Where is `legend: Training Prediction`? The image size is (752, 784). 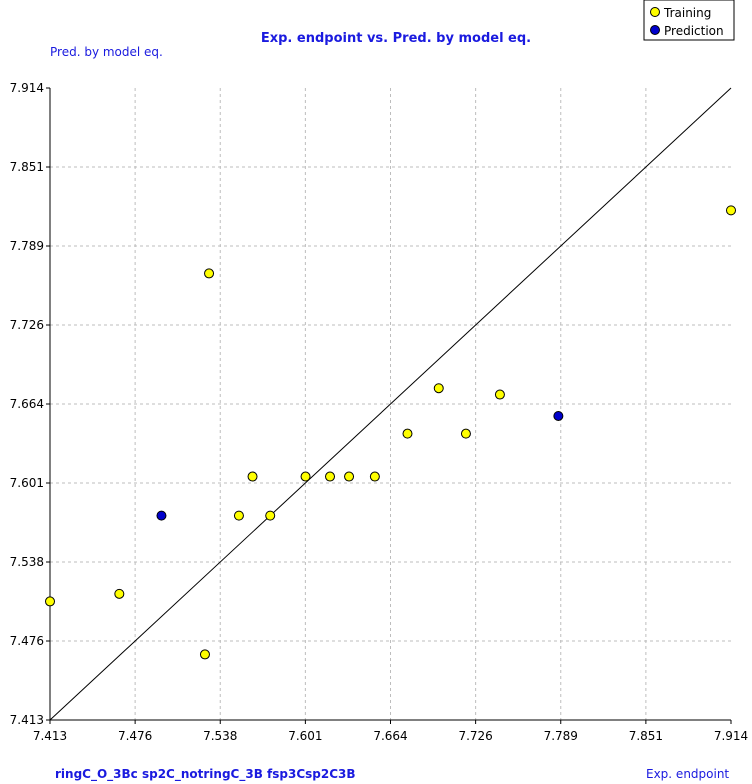 legend: Training Prediction is located at coordinates (689, 20).